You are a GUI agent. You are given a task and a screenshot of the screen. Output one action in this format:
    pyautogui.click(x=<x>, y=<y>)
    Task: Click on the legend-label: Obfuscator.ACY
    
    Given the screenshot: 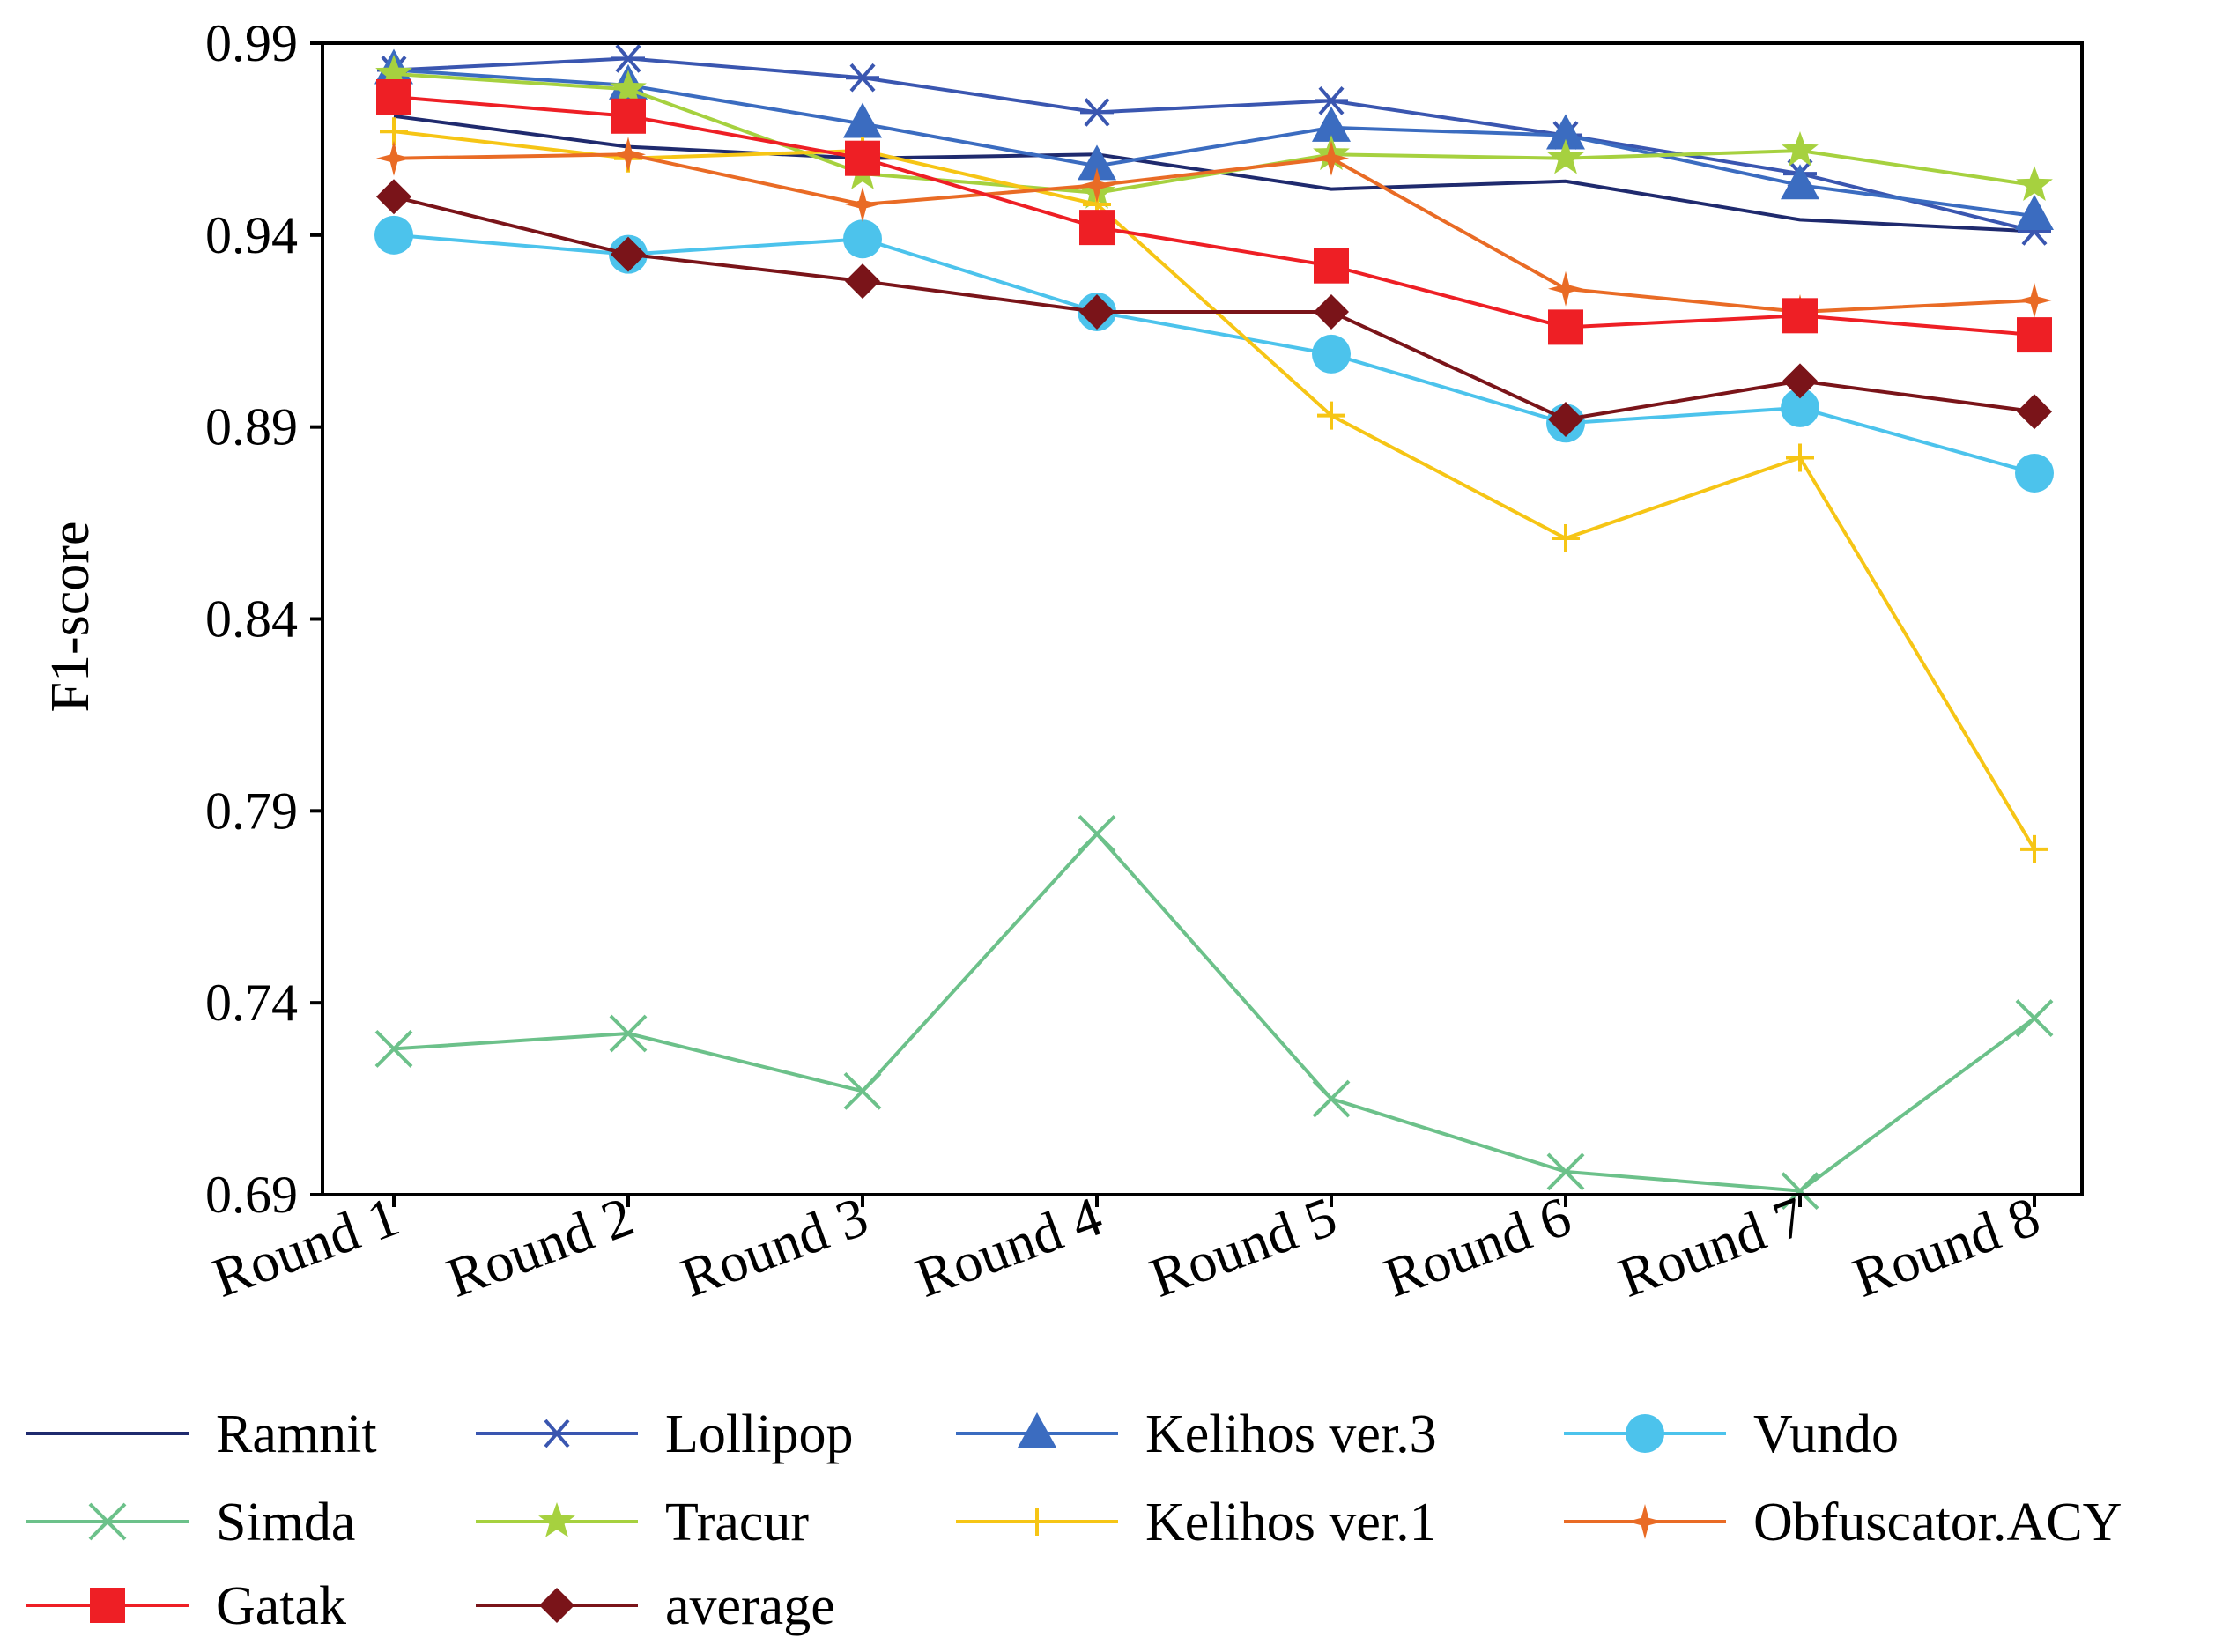 What is the action you would take?
    pyautogui.click(x=1937, y=1522)
    